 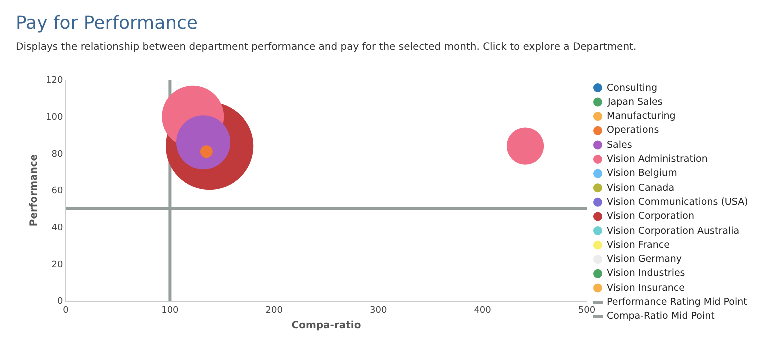 I want to click on legend-label: Consulting, so click(x=632, y=88).